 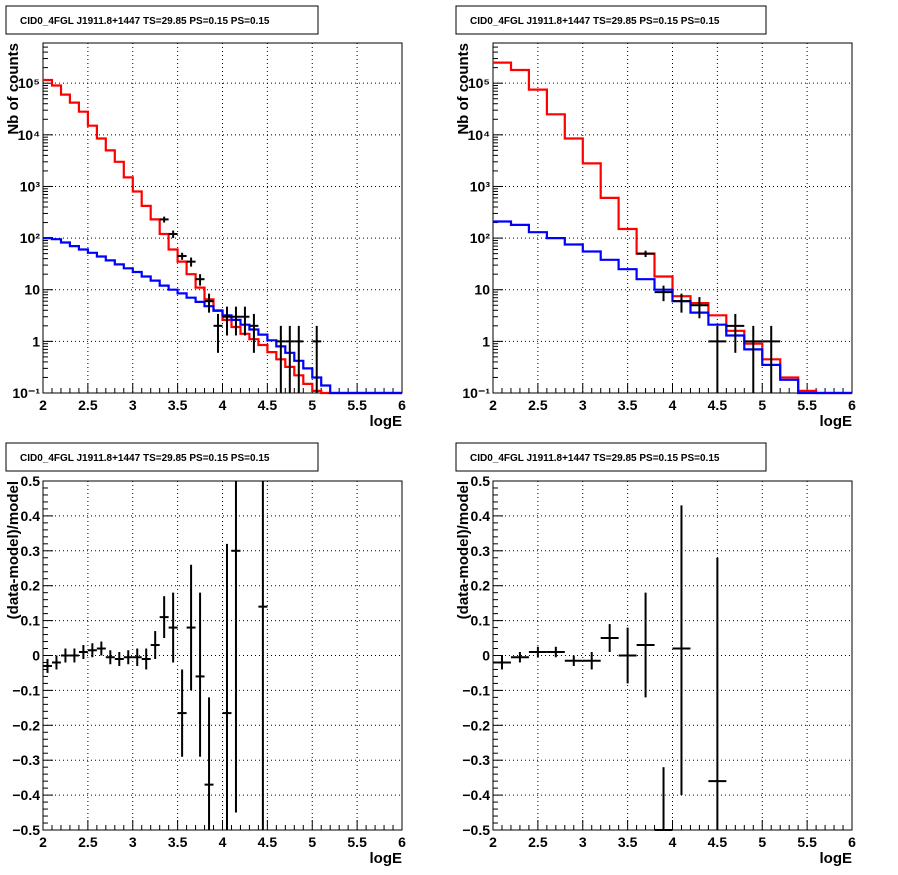 What do you see at coordinates (26, 725) in the screenshot?
I see `y-tick-label: −0.2` at bounding box center [26, 725].